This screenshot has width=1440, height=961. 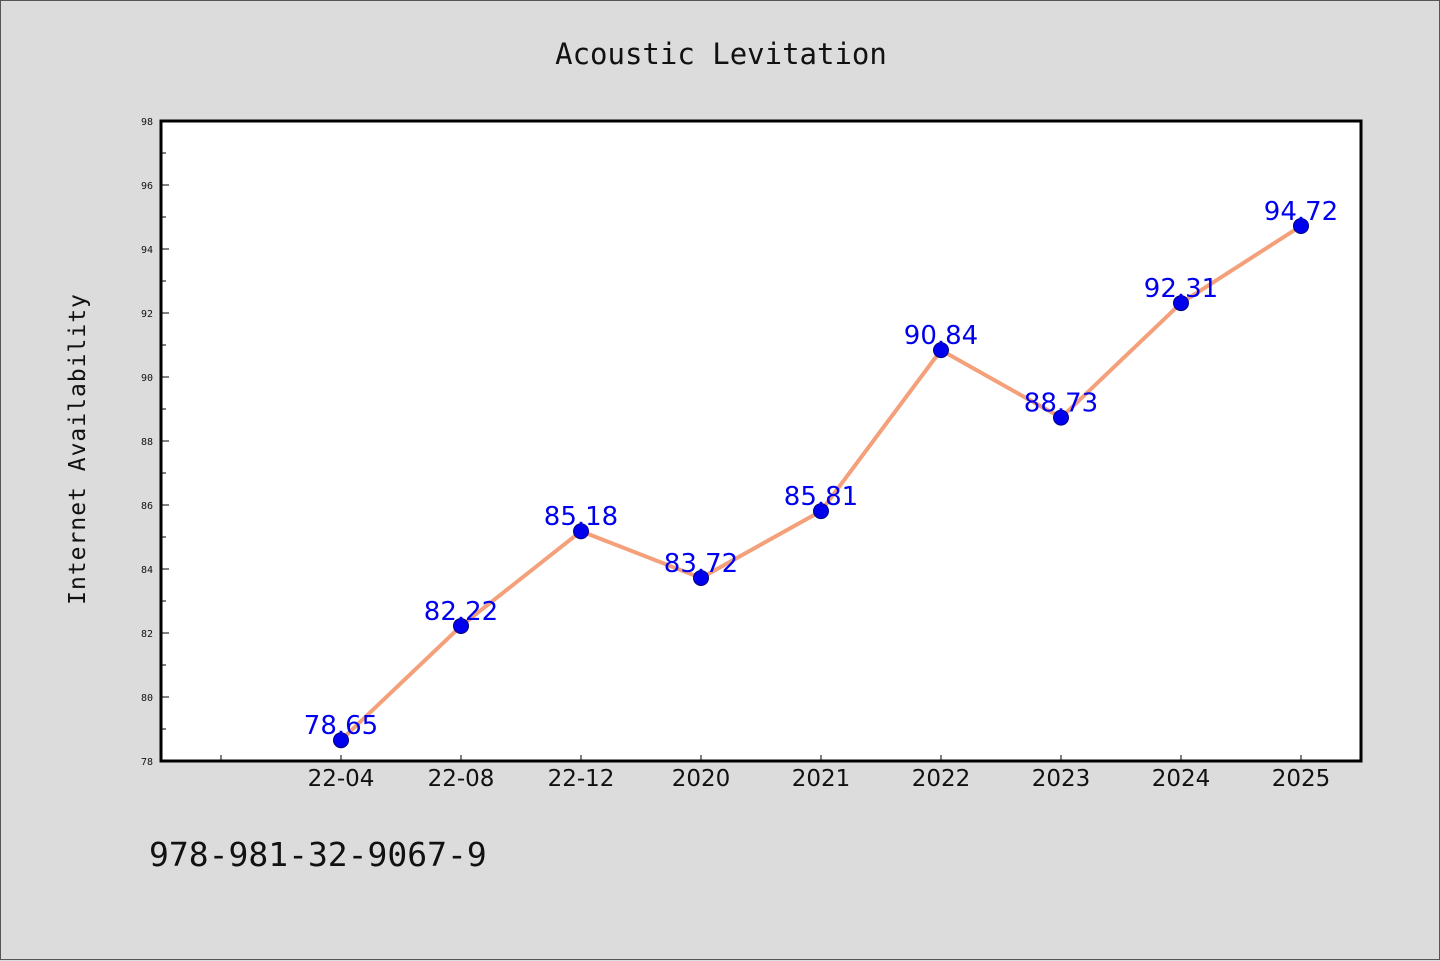 What do you see at coordinates (147, 314) in the screenshot?
I see `y-tick-label: 92` at bounding box center [147, 314].